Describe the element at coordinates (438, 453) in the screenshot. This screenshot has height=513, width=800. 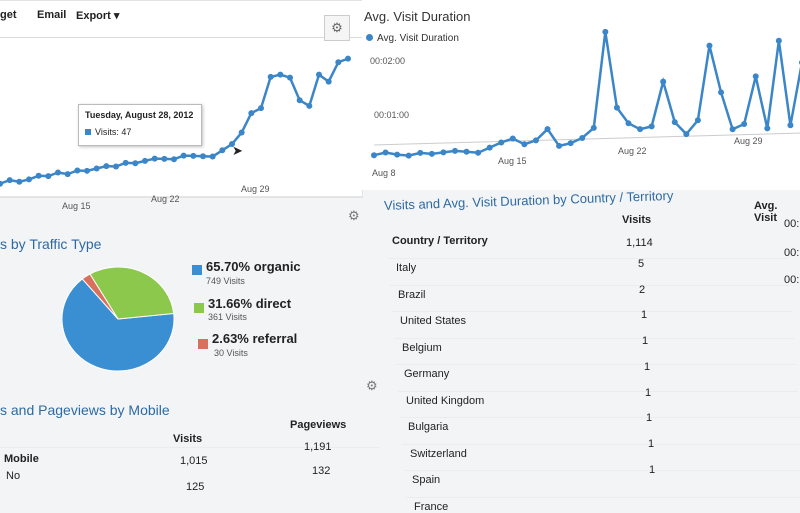
I see `table-row: Switzerland` at that location.